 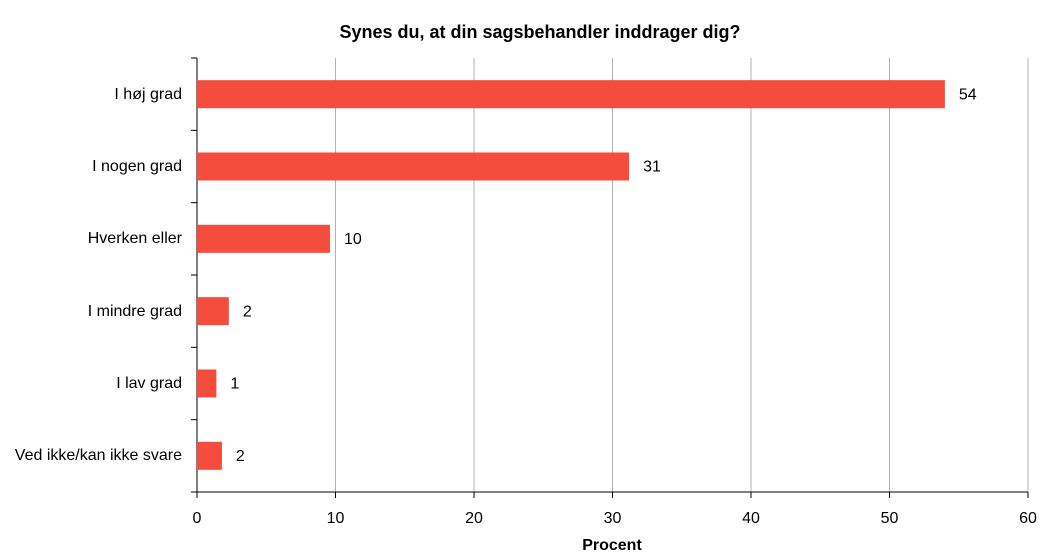 What do you see at coordinates (234, 384) in the screenshot?
I see `value-label: 1` at bounding box center [234, 384].